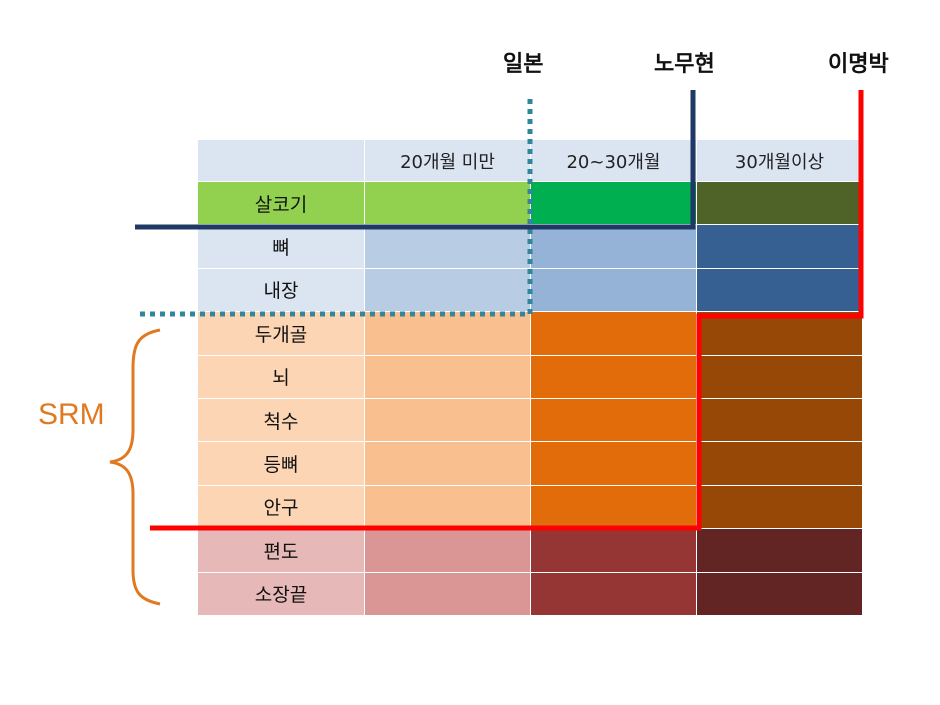 This screenshot has height=705, width=940. I want to click on row-label: 소장끝, so click(281, 594).